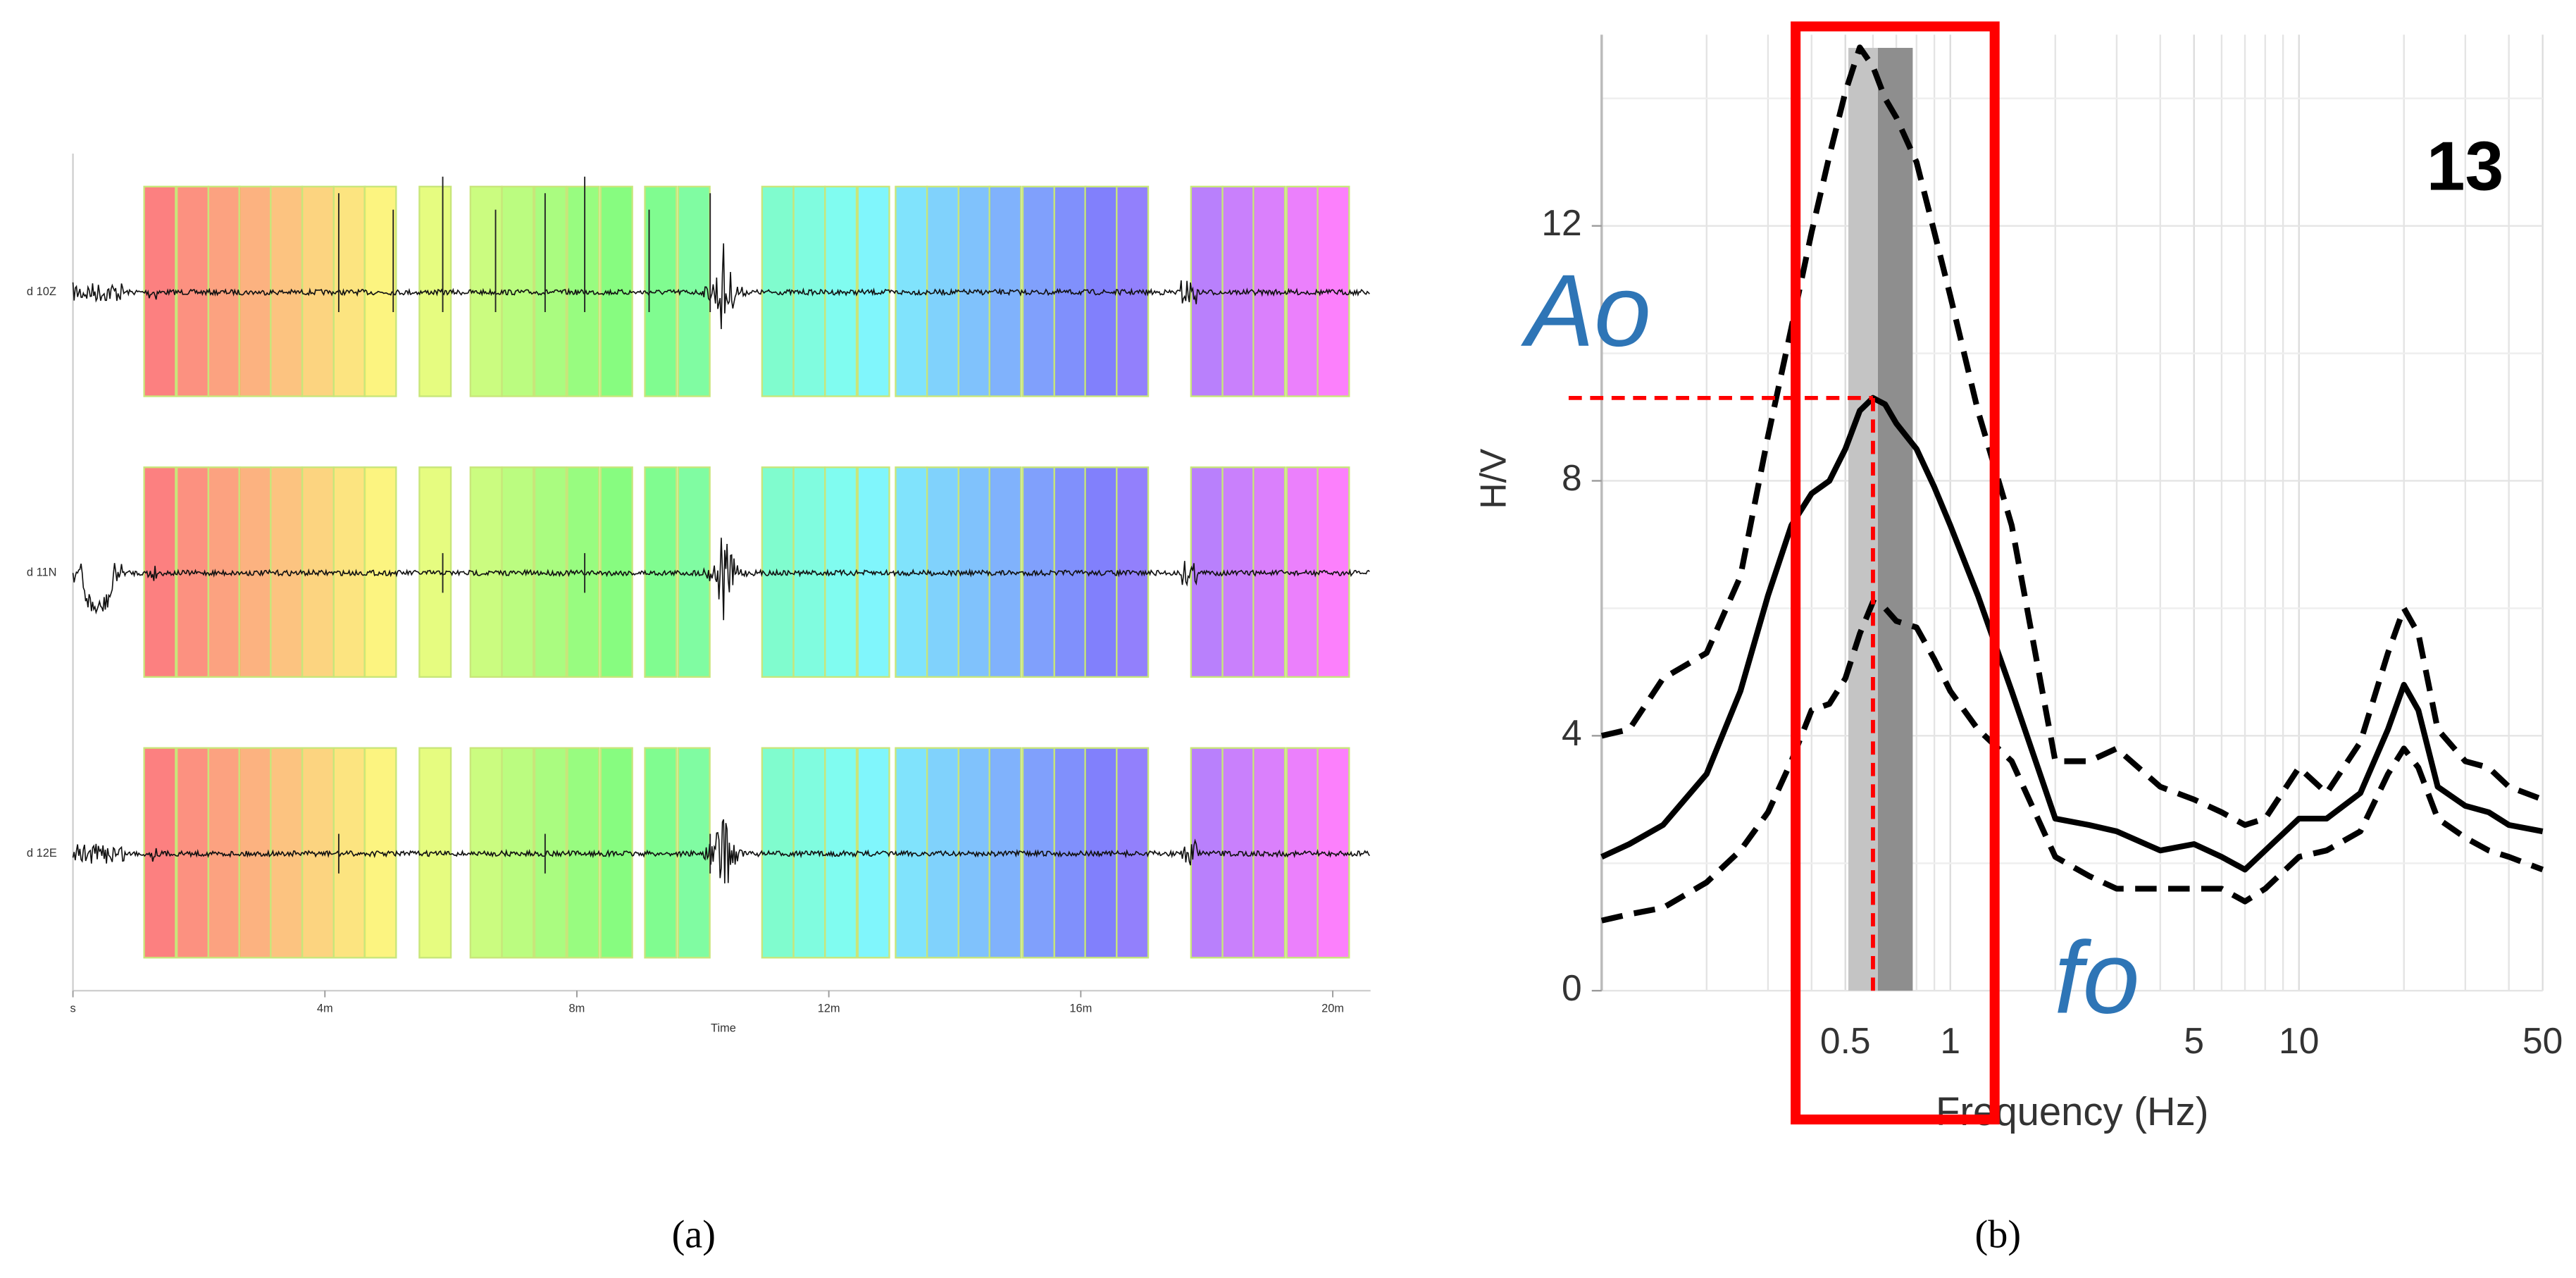 Image resolution: width=2576 pixels, height=1278 pixels. I want to click on y-tick-label: 0, so click(1572, 988).